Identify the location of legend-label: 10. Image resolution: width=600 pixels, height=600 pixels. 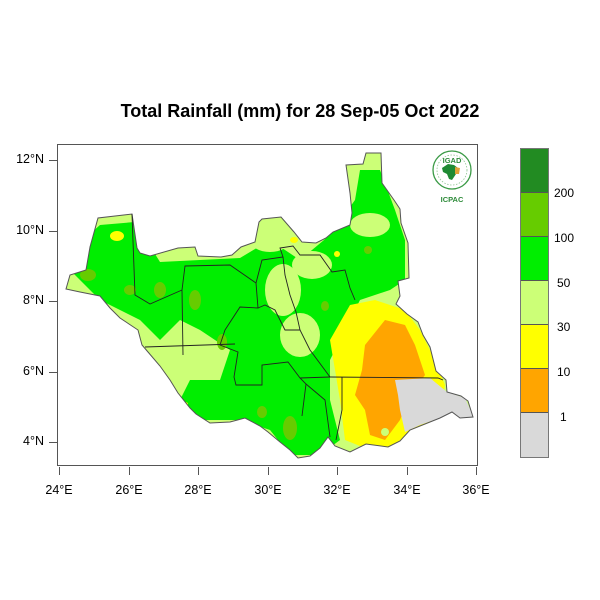
(564, 372).